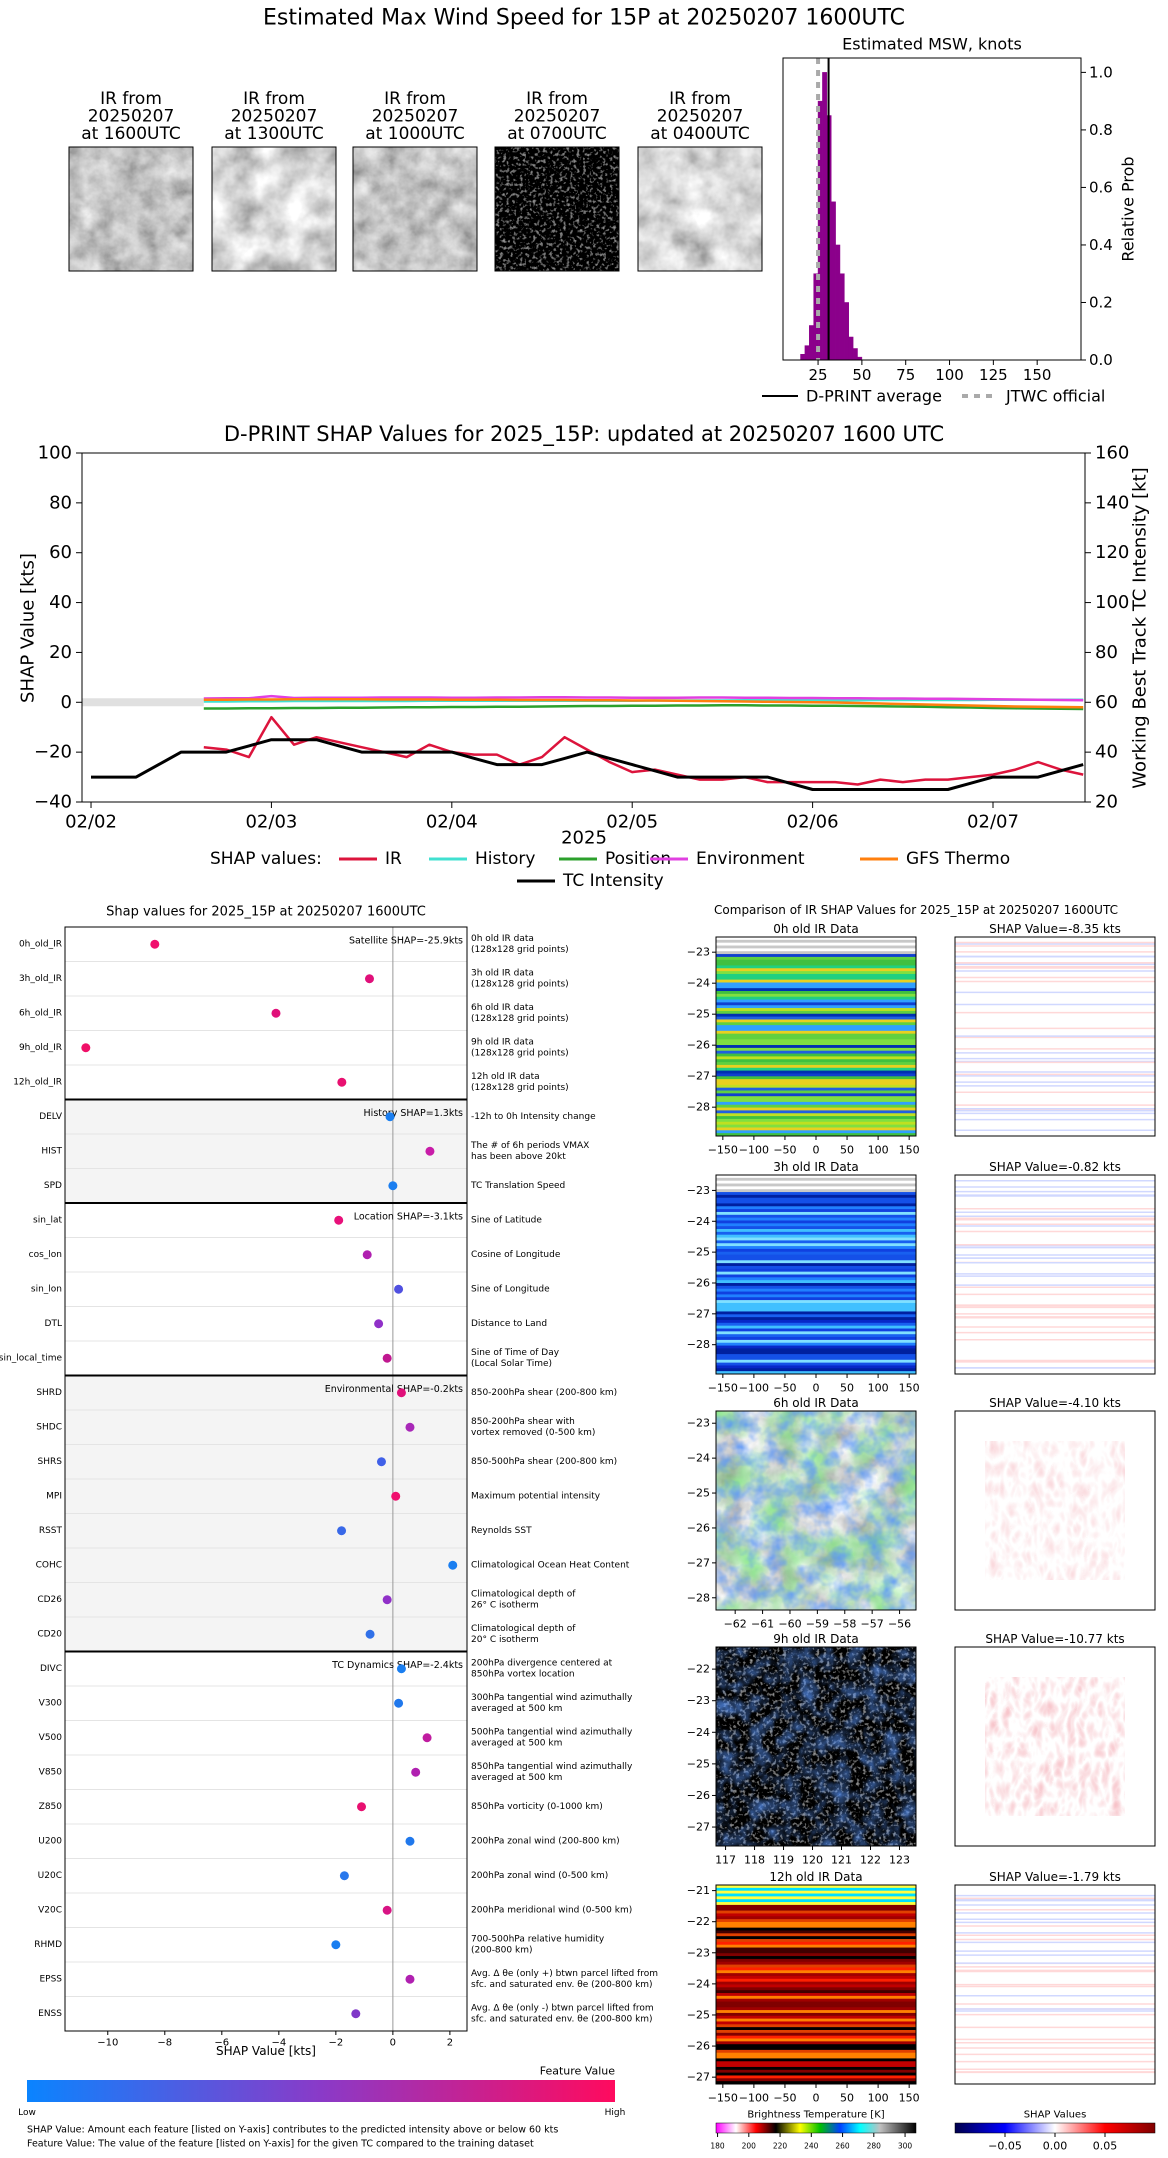  What do you see at coordinates (53, 752) in the screenshot?
I see `y-tick-label: −20` at bounding box center [53, 752].